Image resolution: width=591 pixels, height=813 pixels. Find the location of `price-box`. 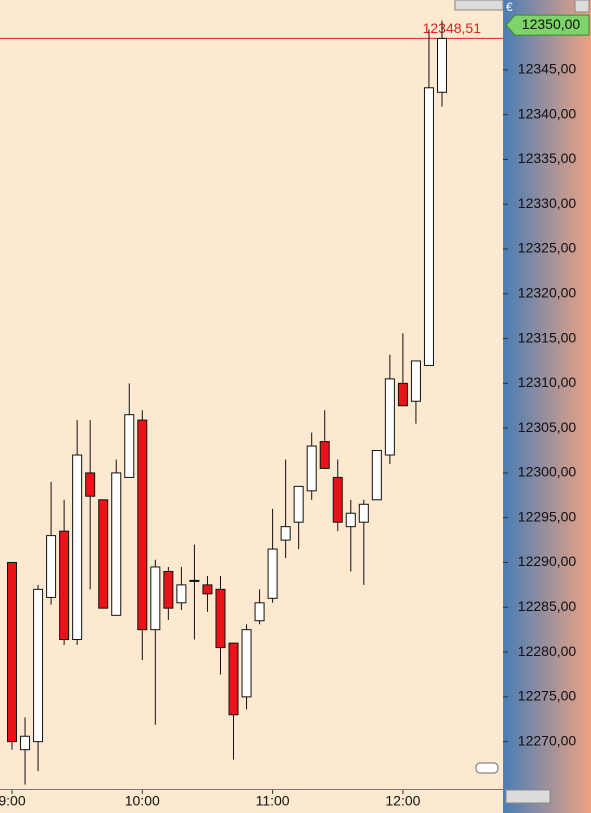

price-box is located at coordinates (547, 25).